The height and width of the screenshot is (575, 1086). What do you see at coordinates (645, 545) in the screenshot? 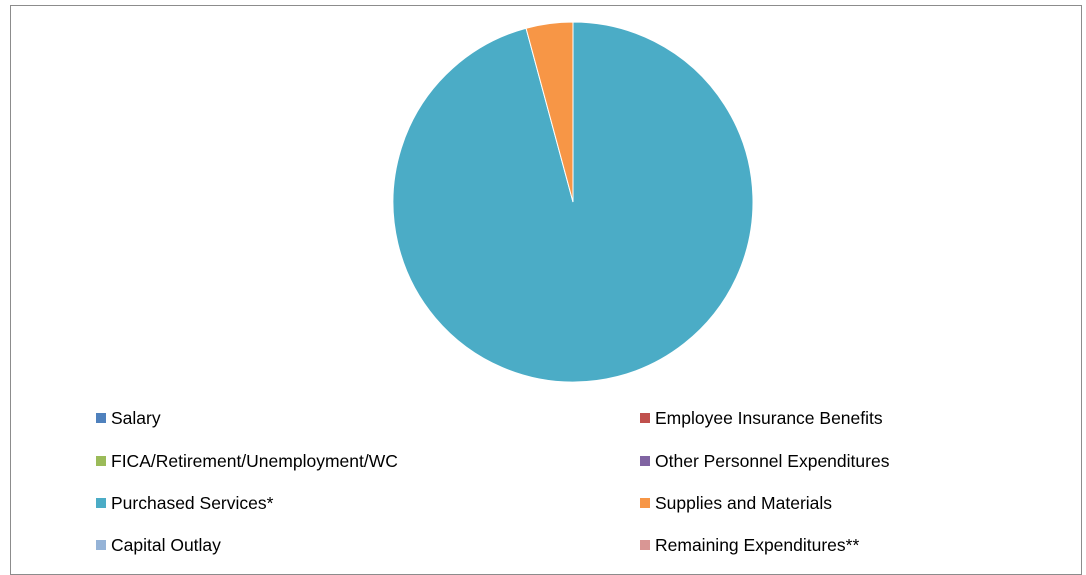
I see `legend-swatch-remaining-expenditures` at bounding box center [645, 545].